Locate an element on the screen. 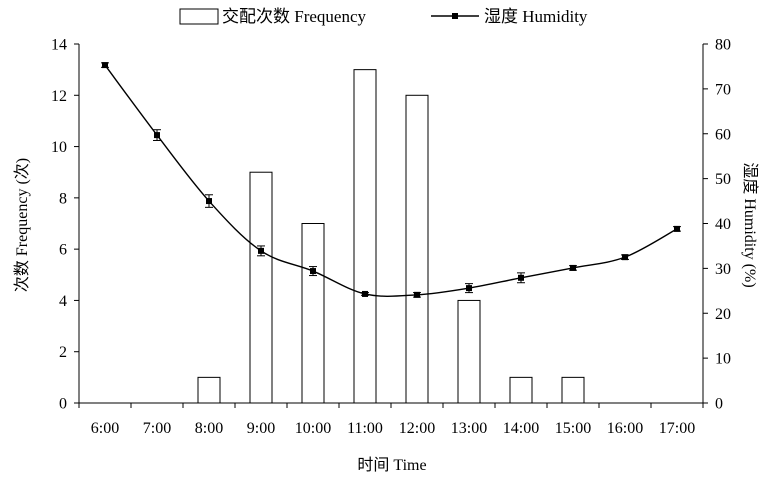  y-right-tick-label: 50 is located at coordinates (723, 179).